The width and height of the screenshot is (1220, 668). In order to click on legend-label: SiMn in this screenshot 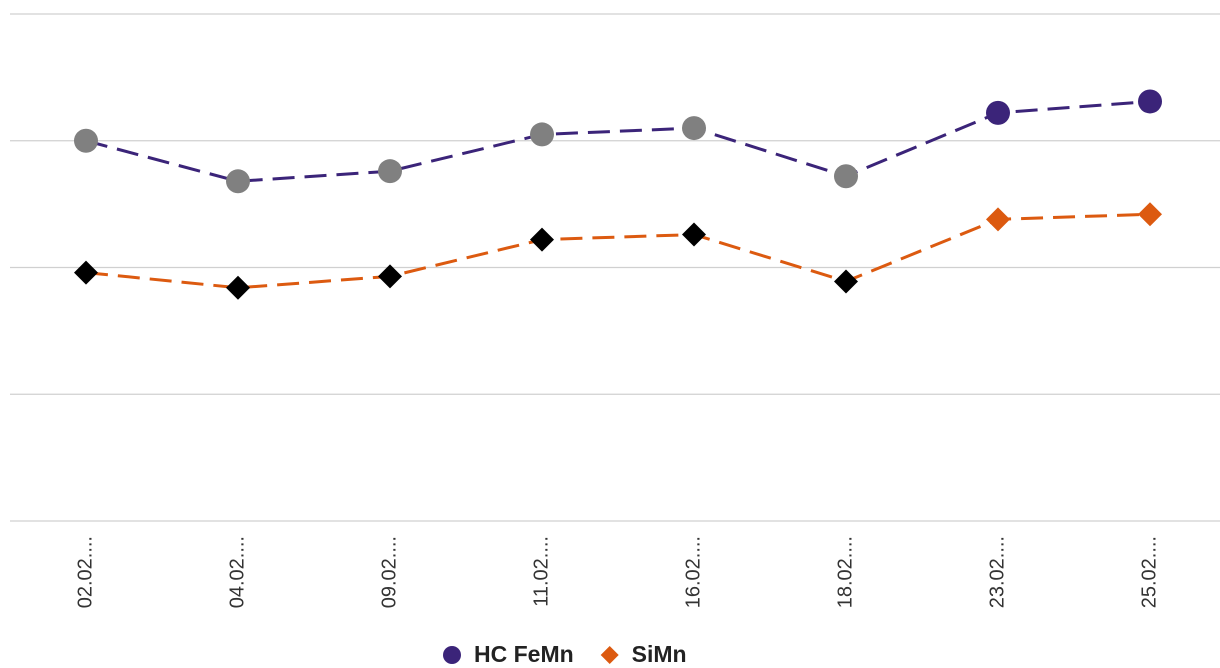, I will do `click(659, 654)`.